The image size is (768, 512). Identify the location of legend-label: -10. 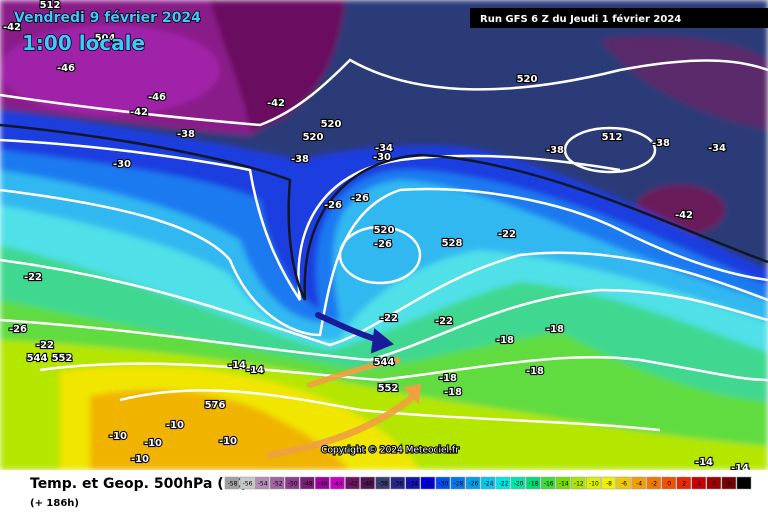
(594, 484).